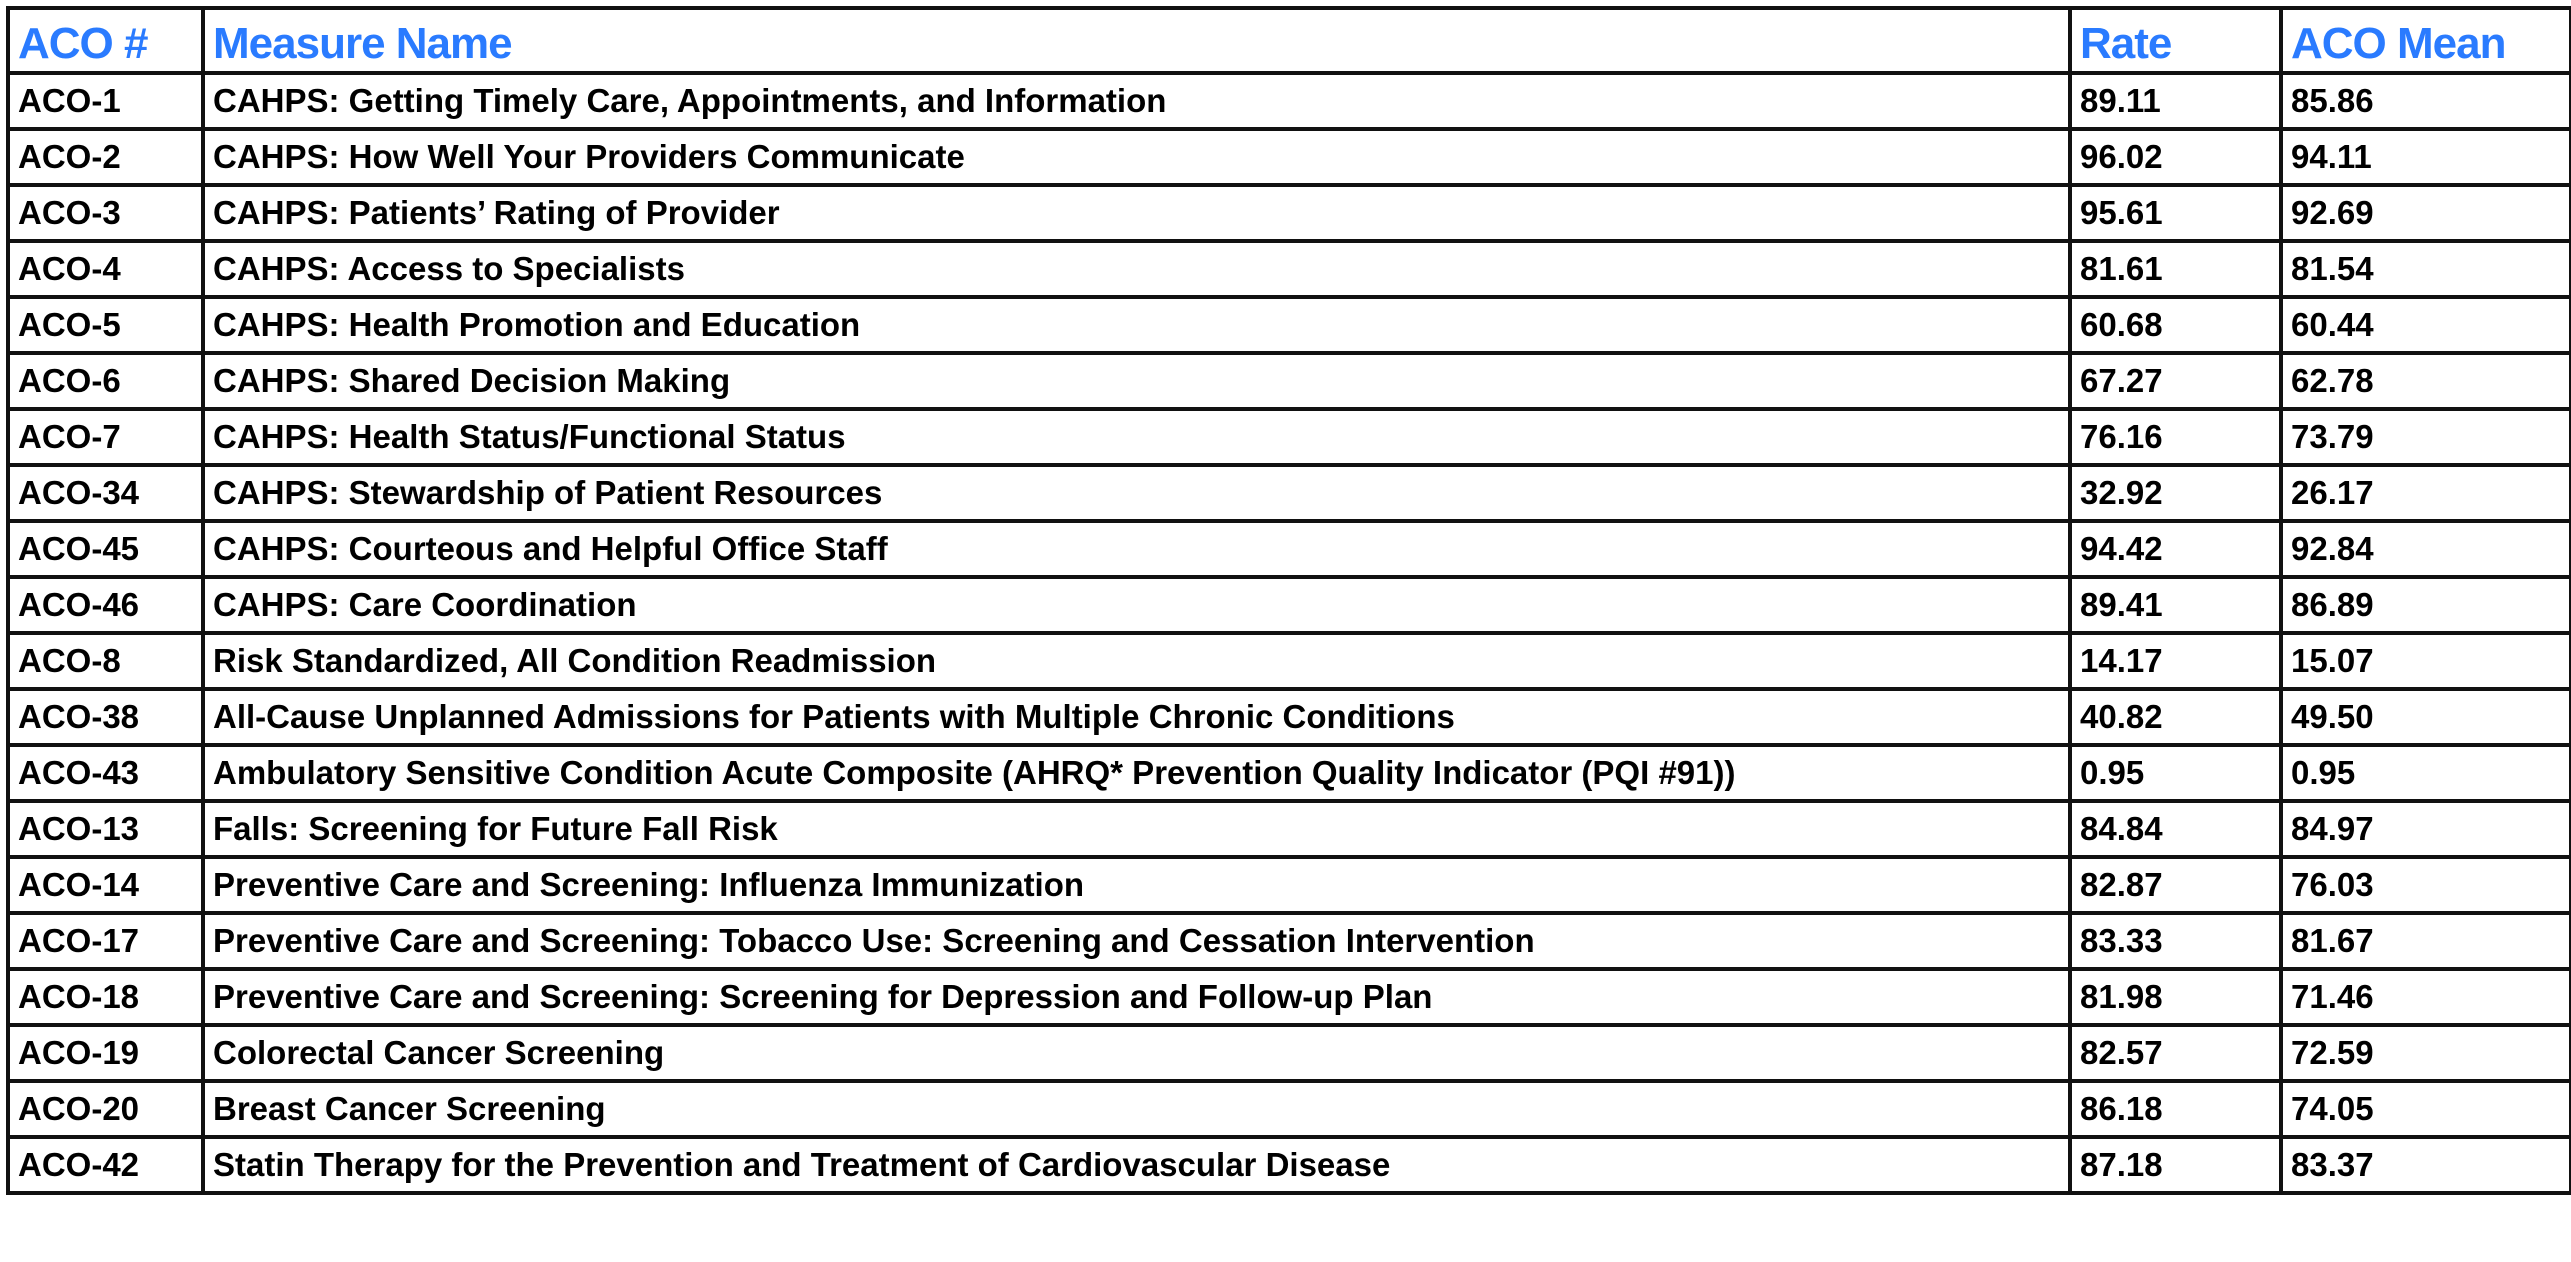 This screenshot has width=2571, height=1262. I want to click on rate-cell: 82.57, so click(2175, 1053).